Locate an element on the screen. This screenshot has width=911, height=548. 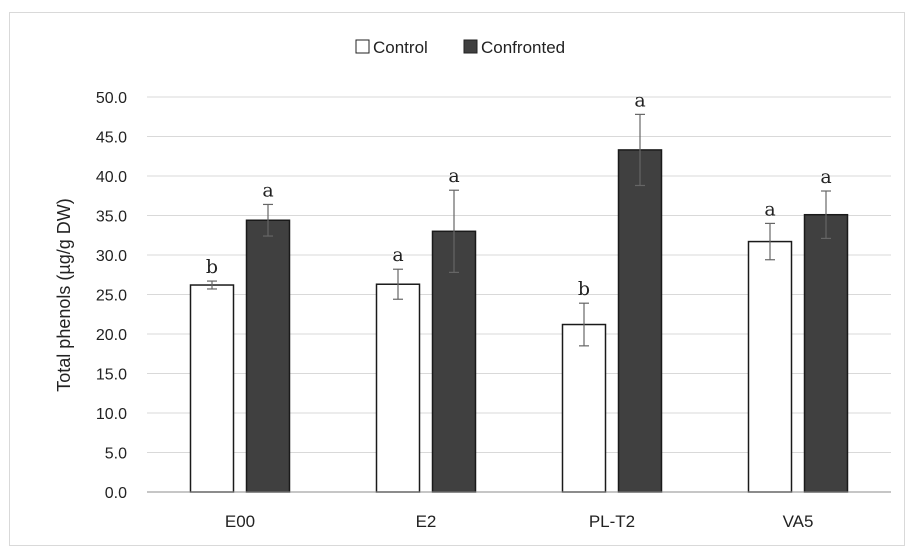
x-category-label: E2 is located at coordinates (426, 521).